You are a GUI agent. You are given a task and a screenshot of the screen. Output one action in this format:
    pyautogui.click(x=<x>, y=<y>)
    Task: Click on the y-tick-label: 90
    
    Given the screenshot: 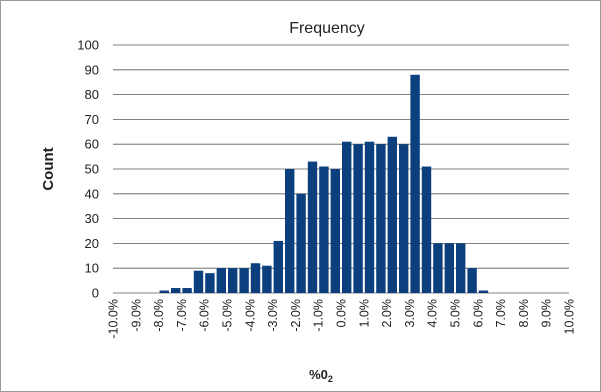 What is the action you would take?
    pyautogui.click(x=92, y=69)
    